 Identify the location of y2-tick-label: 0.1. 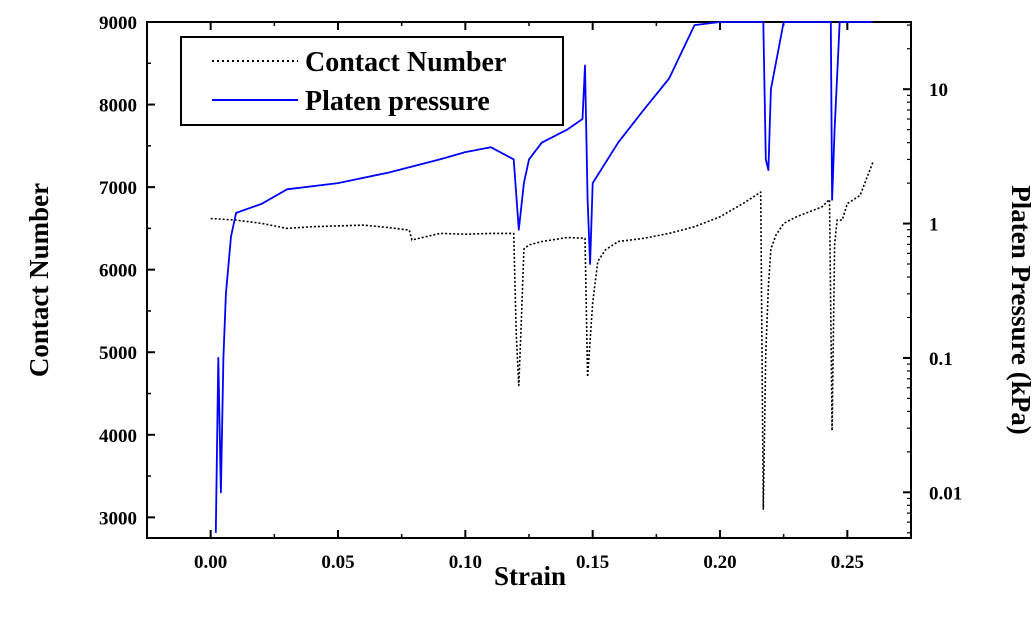
(941, 359).